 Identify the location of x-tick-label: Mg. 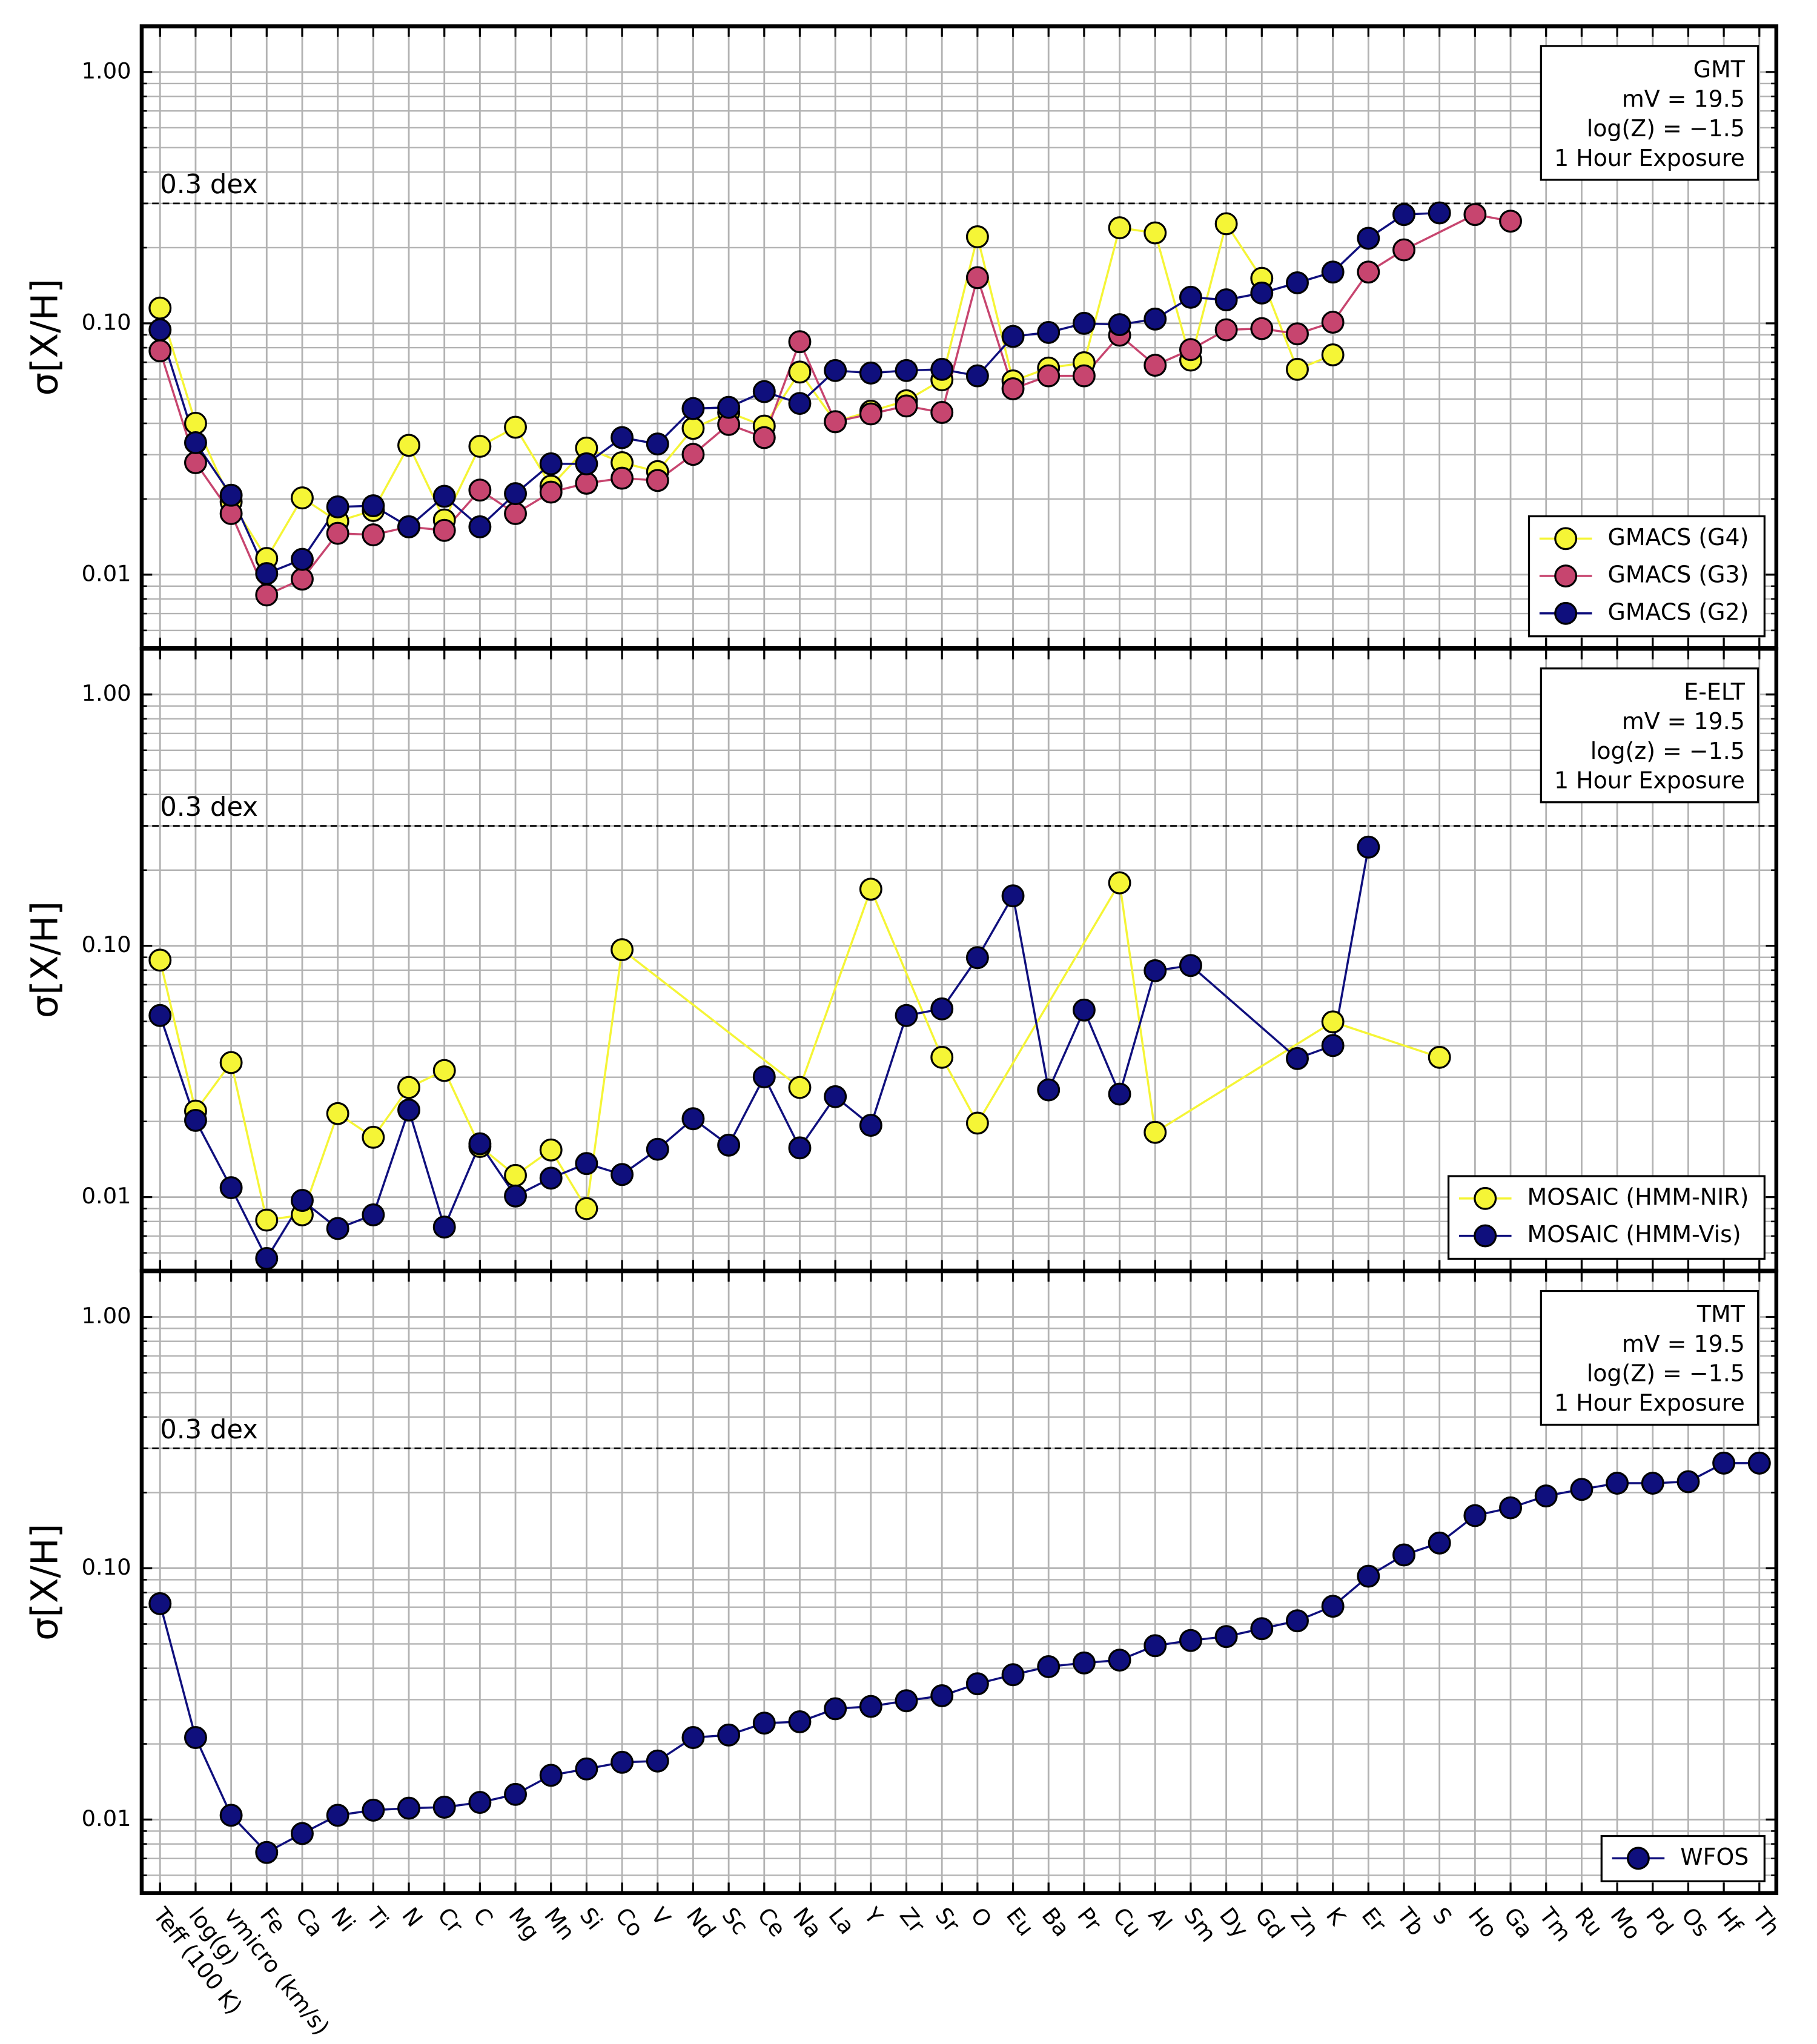
(524, 1924).